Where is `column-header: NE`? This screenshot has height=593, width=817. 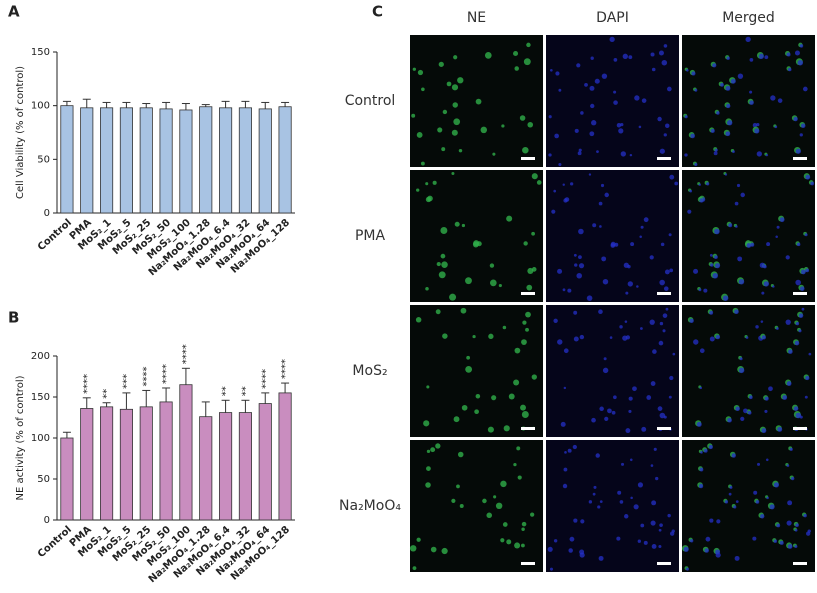 column-header: NE is located at coordinates (476, 18).